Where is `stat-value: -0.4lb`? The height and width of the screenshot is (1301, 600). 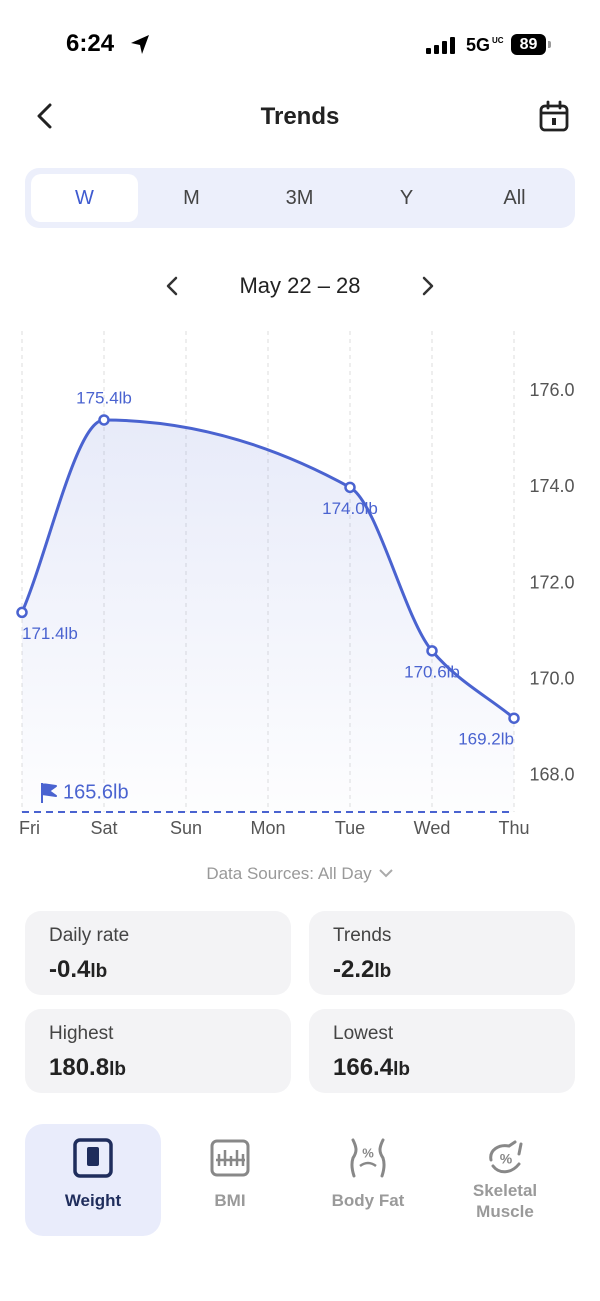
stat-value: -0.4lb is located at coordinates (78, 970).